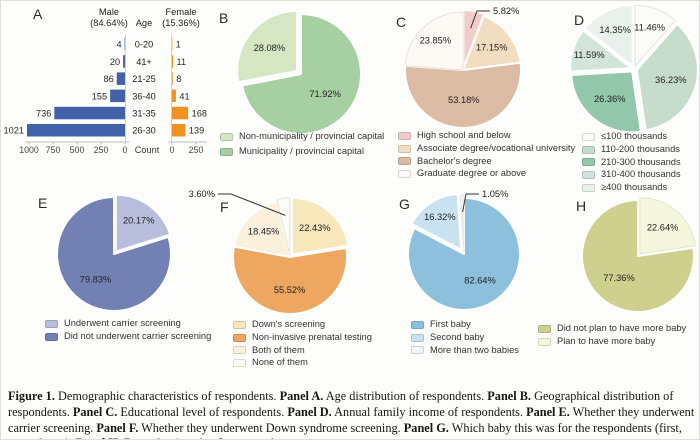 The height and width of the screenshot is (440, 700). What do you see at coordinates (77, 150) in the screenshot?
I see `male-axis-tick-label: 500` at bounding box center [77, 150].